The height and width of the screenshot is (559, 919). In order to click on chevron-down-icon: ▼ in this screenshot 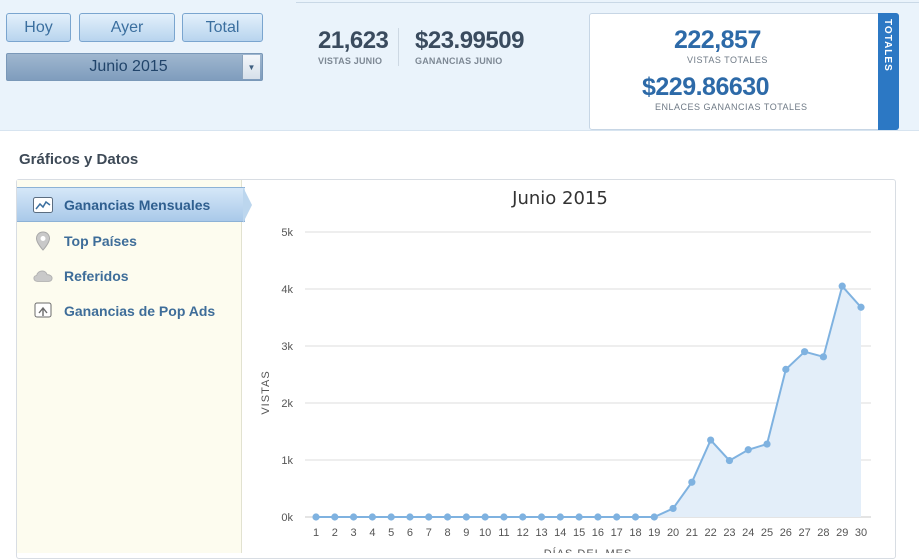, I will do `click(251, 67)`.